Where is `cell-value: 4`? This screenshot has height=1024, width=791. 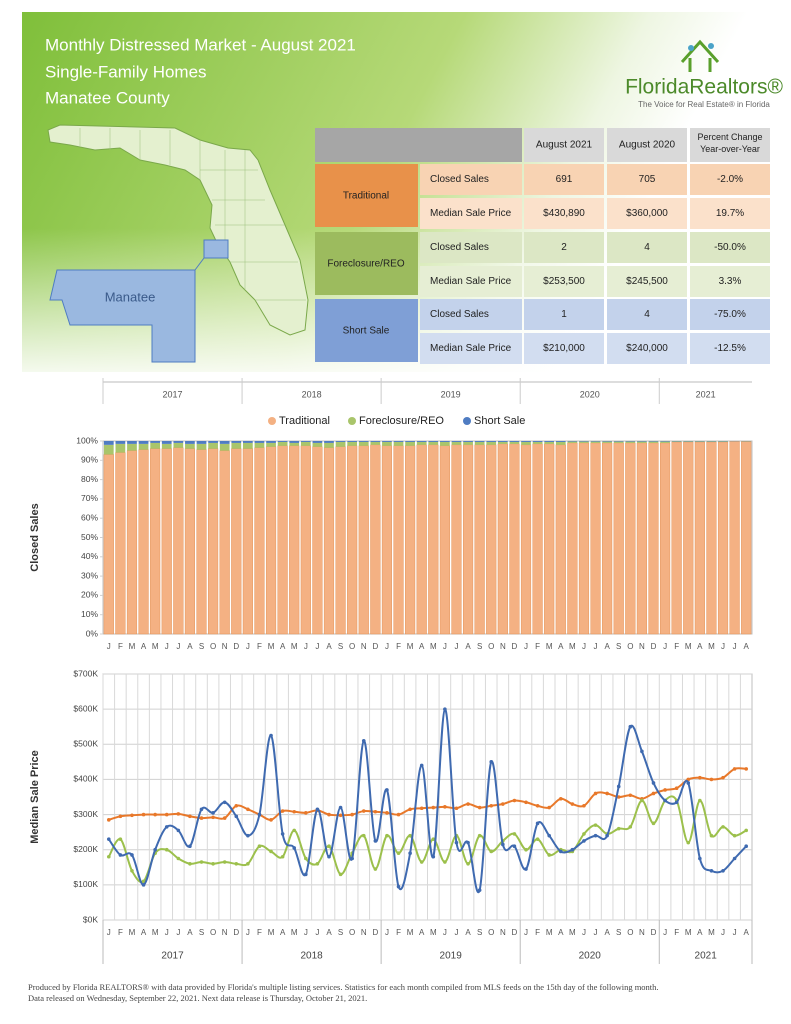 cell-value: 4 is located at coordinates (647, 247).